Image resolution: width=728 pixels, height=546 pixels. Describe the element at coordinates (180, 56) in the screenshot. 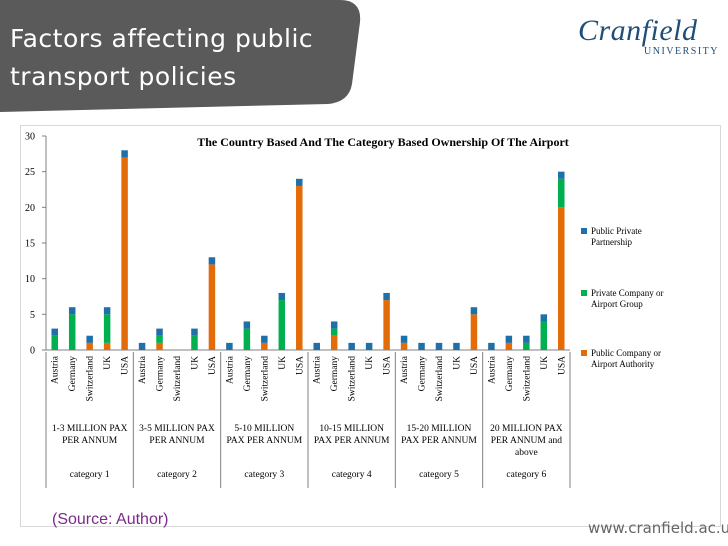

I see `banner-shape` at that location.